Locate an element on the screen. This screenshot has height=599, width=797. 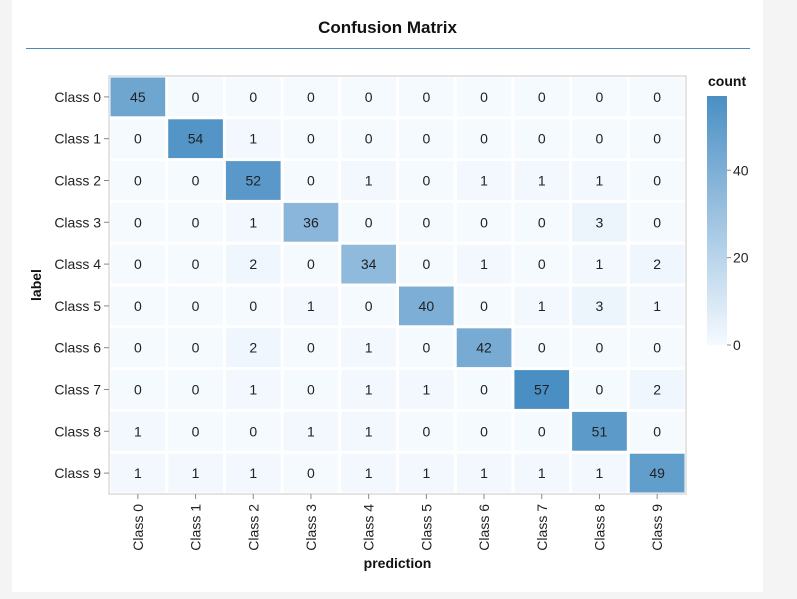
x-tick-label: Class 7 is located at coordinates (542, 527).